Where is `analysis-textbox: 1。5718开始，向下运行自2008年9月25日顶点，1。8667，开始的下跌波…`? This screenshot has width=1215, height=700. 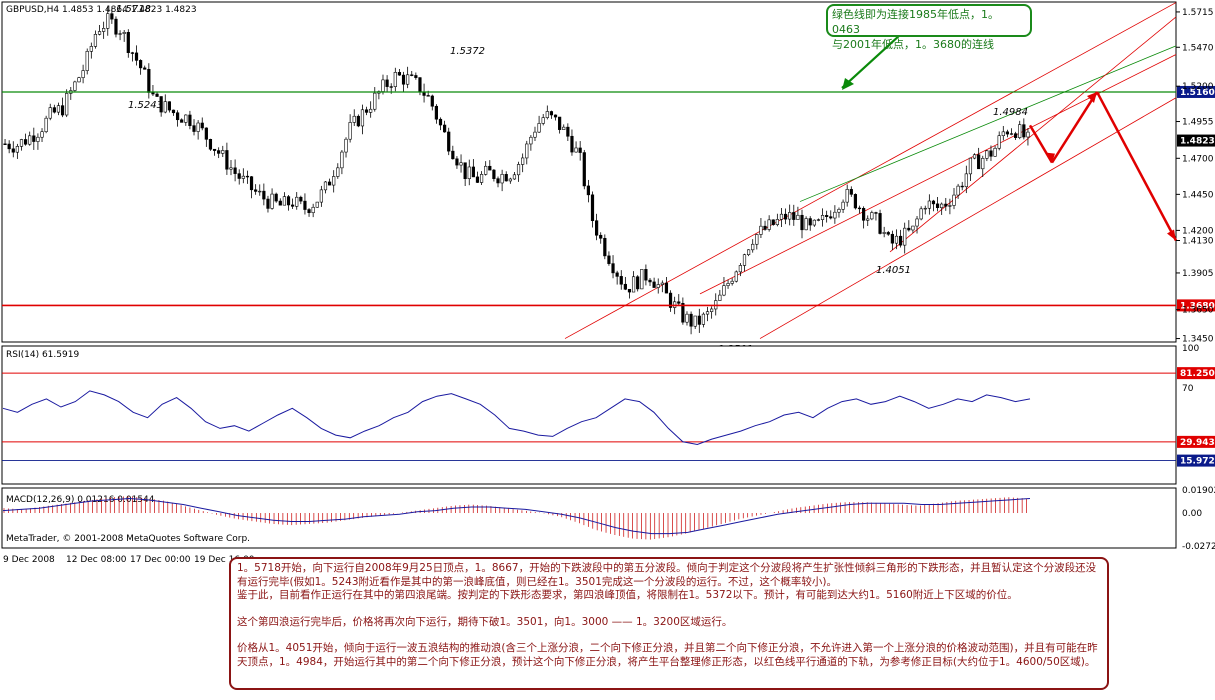
analysis-textbox: 1。5718开始，向下运行自2008年9月25日顶点，1。8667，开始的下跌波… is located at coordinates (669, 623).